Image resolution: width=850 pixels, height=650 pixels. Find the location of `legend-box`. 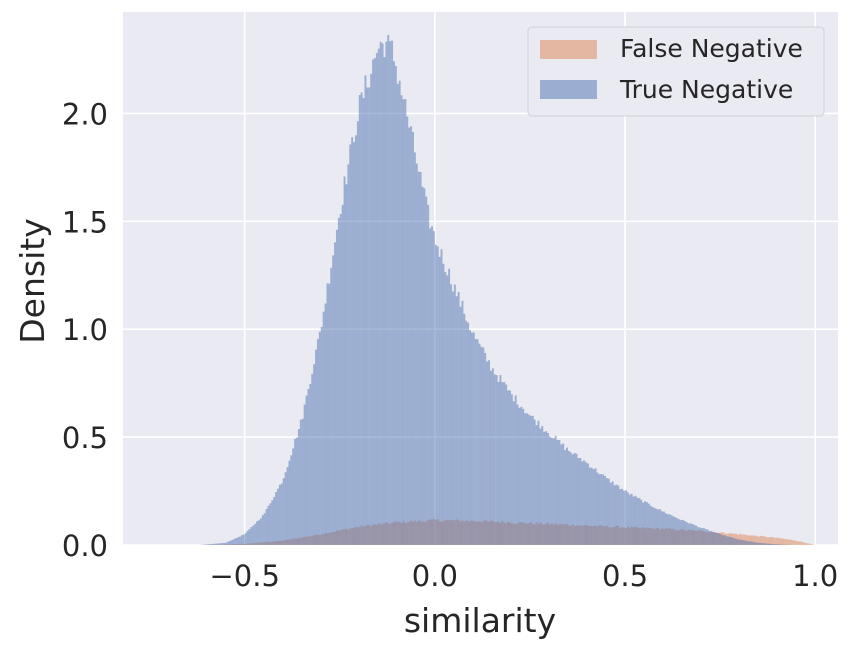

legend-box is located at coordinates (676, 71).